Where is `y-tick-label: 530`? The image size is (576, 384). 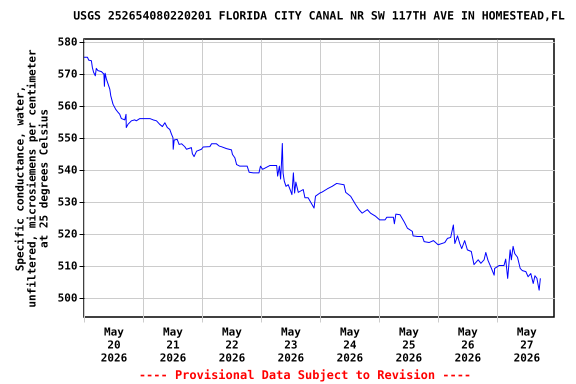 y-tick-label: 530 is located at coordinates (68, 201).